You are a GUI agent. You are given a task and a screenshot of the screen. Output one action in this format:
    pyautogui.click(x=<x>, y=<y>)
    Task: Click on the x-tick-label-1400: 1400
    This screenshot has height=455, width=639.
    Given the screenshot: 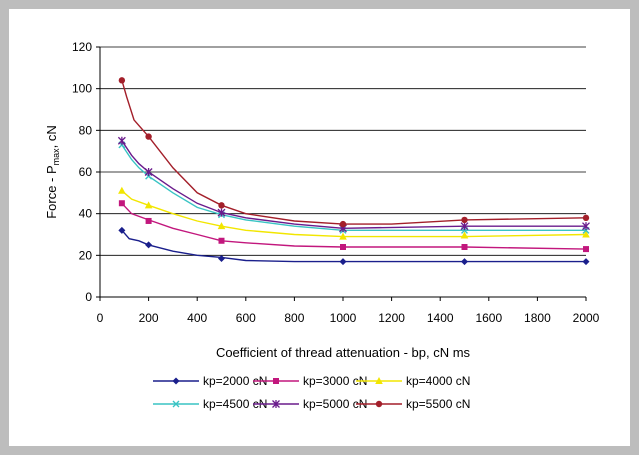 What is the action you would take?
    pyautogui.click(x=440, y=318)
    